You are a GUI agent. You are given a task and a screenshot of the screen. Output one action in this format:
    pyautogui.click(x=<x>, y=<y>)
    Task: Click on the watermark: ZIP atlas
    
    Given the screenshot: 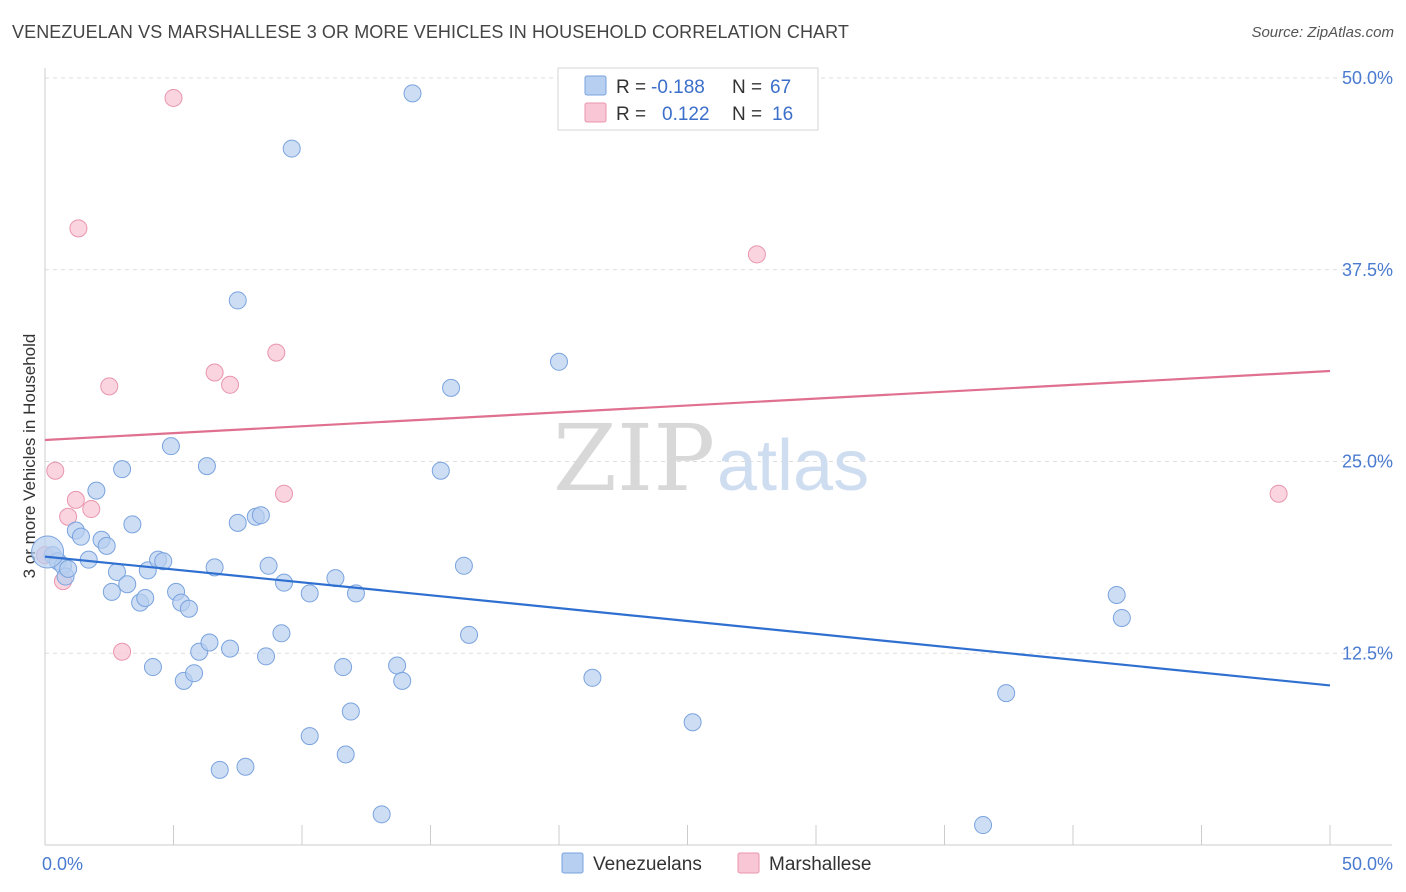 What is the action you would take?
    pyautogui.click(x=711, y=458)
    